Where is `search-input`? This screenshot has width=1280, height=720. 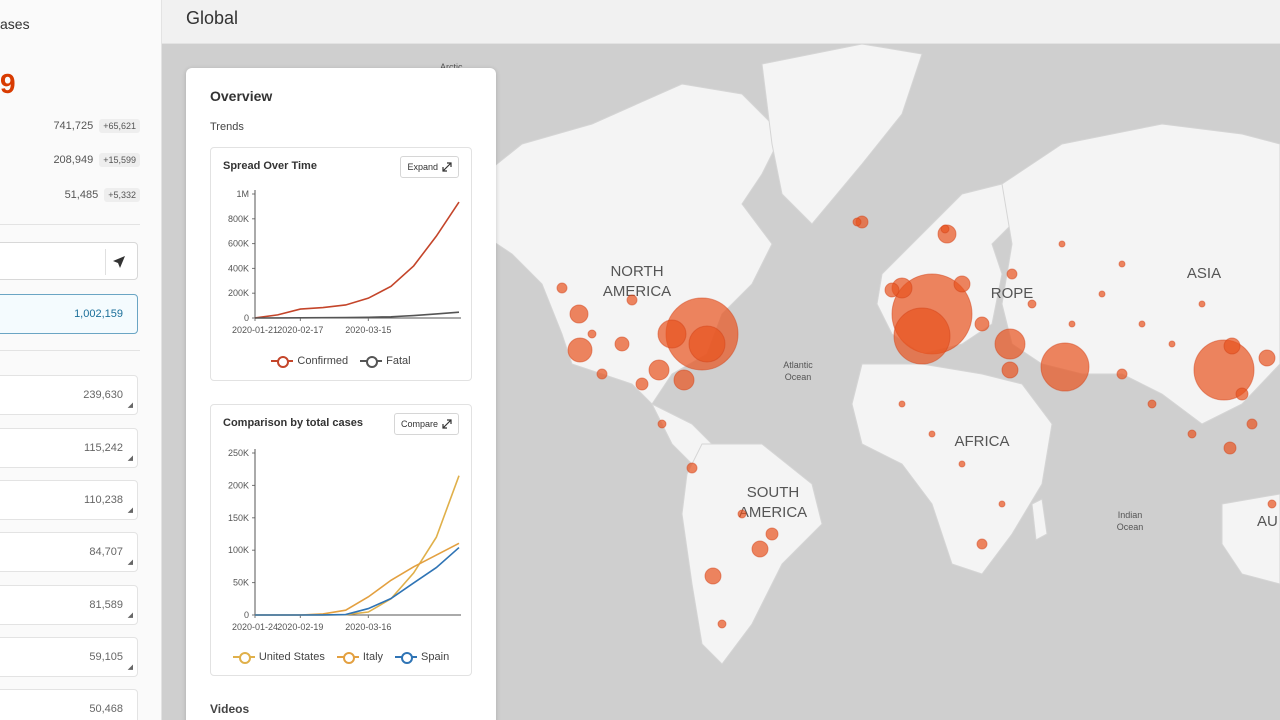
search-input is located at coordinates (69, 261).